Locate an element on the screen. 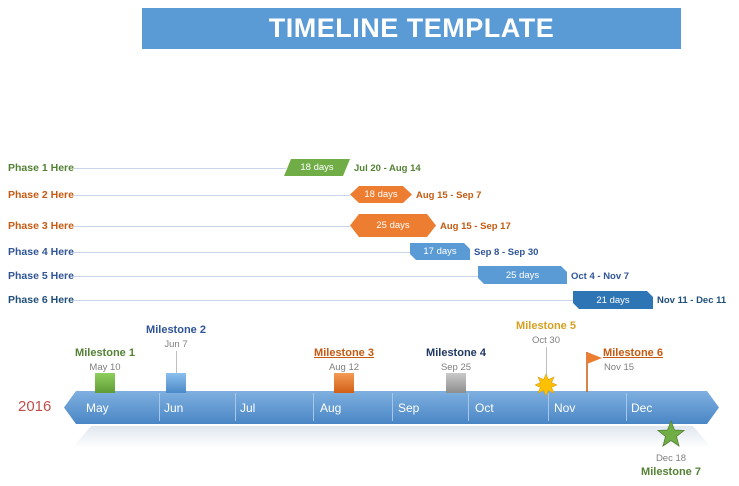 This screenshot has width=739, height=486. month-label: Sep is located at coordinates (409, 408).